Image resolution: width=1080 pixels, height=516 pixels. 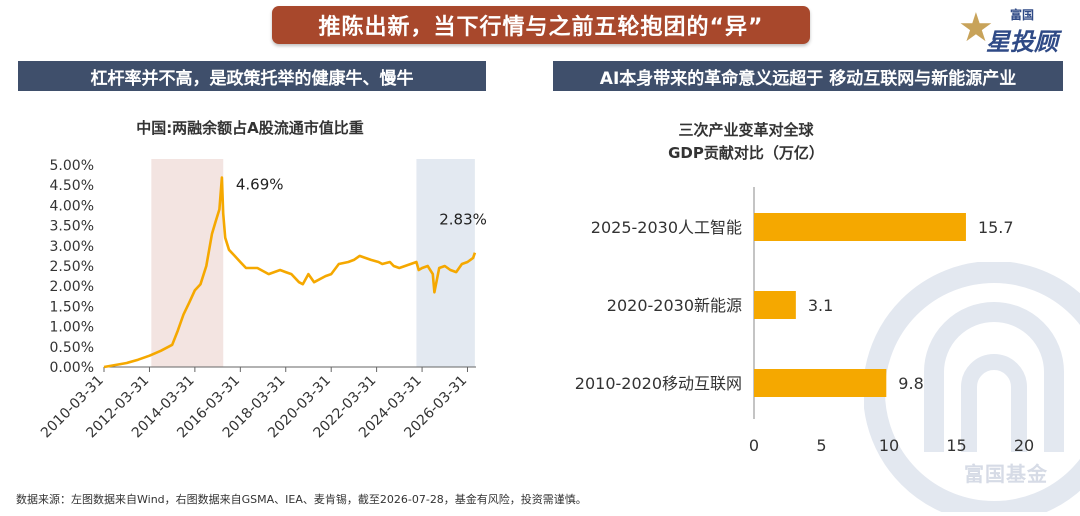 What do you see at coordinates (541, 25) in the screenshot?
I see `page-title: 推陈出新，当下行情与之前五轮抱团的“异”` at bounding box center [541, 25].